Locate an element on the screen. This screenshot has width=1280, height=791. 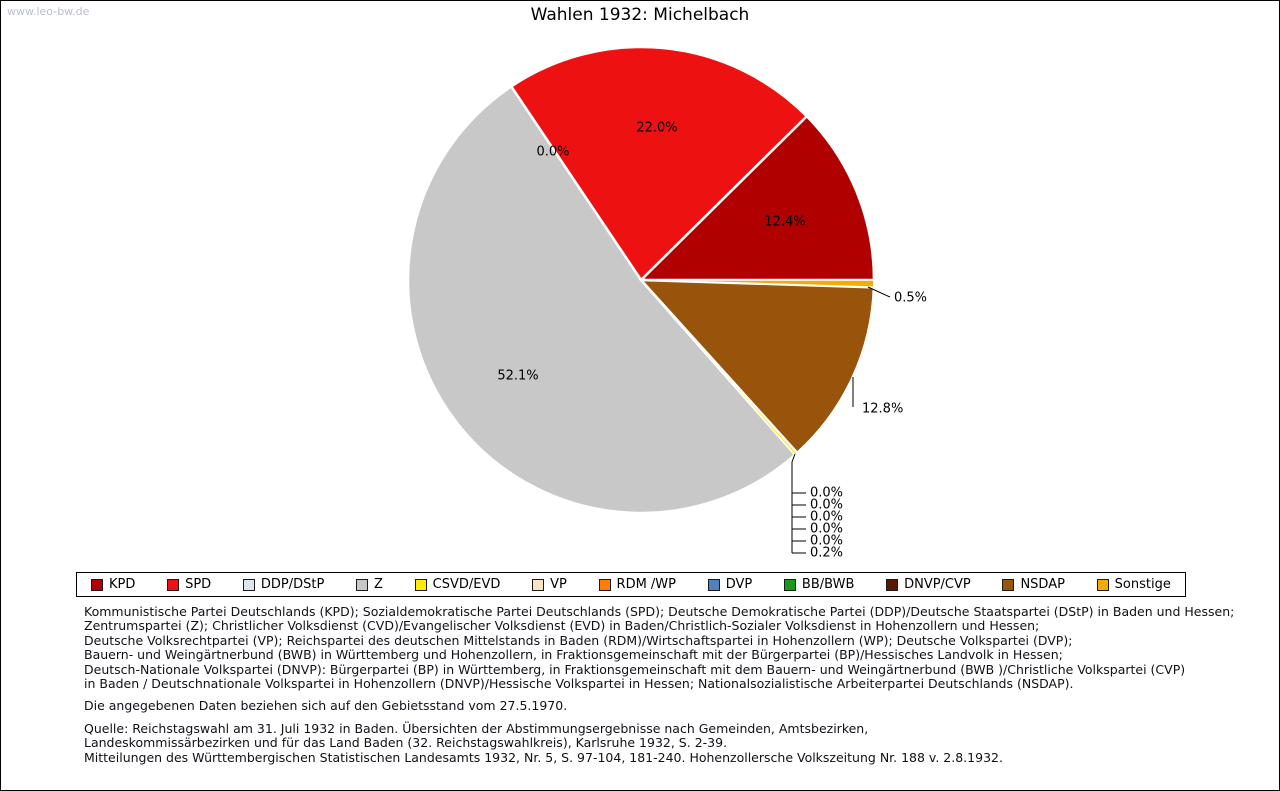
legend-swatch-vp is located at coordinates (538, 584).